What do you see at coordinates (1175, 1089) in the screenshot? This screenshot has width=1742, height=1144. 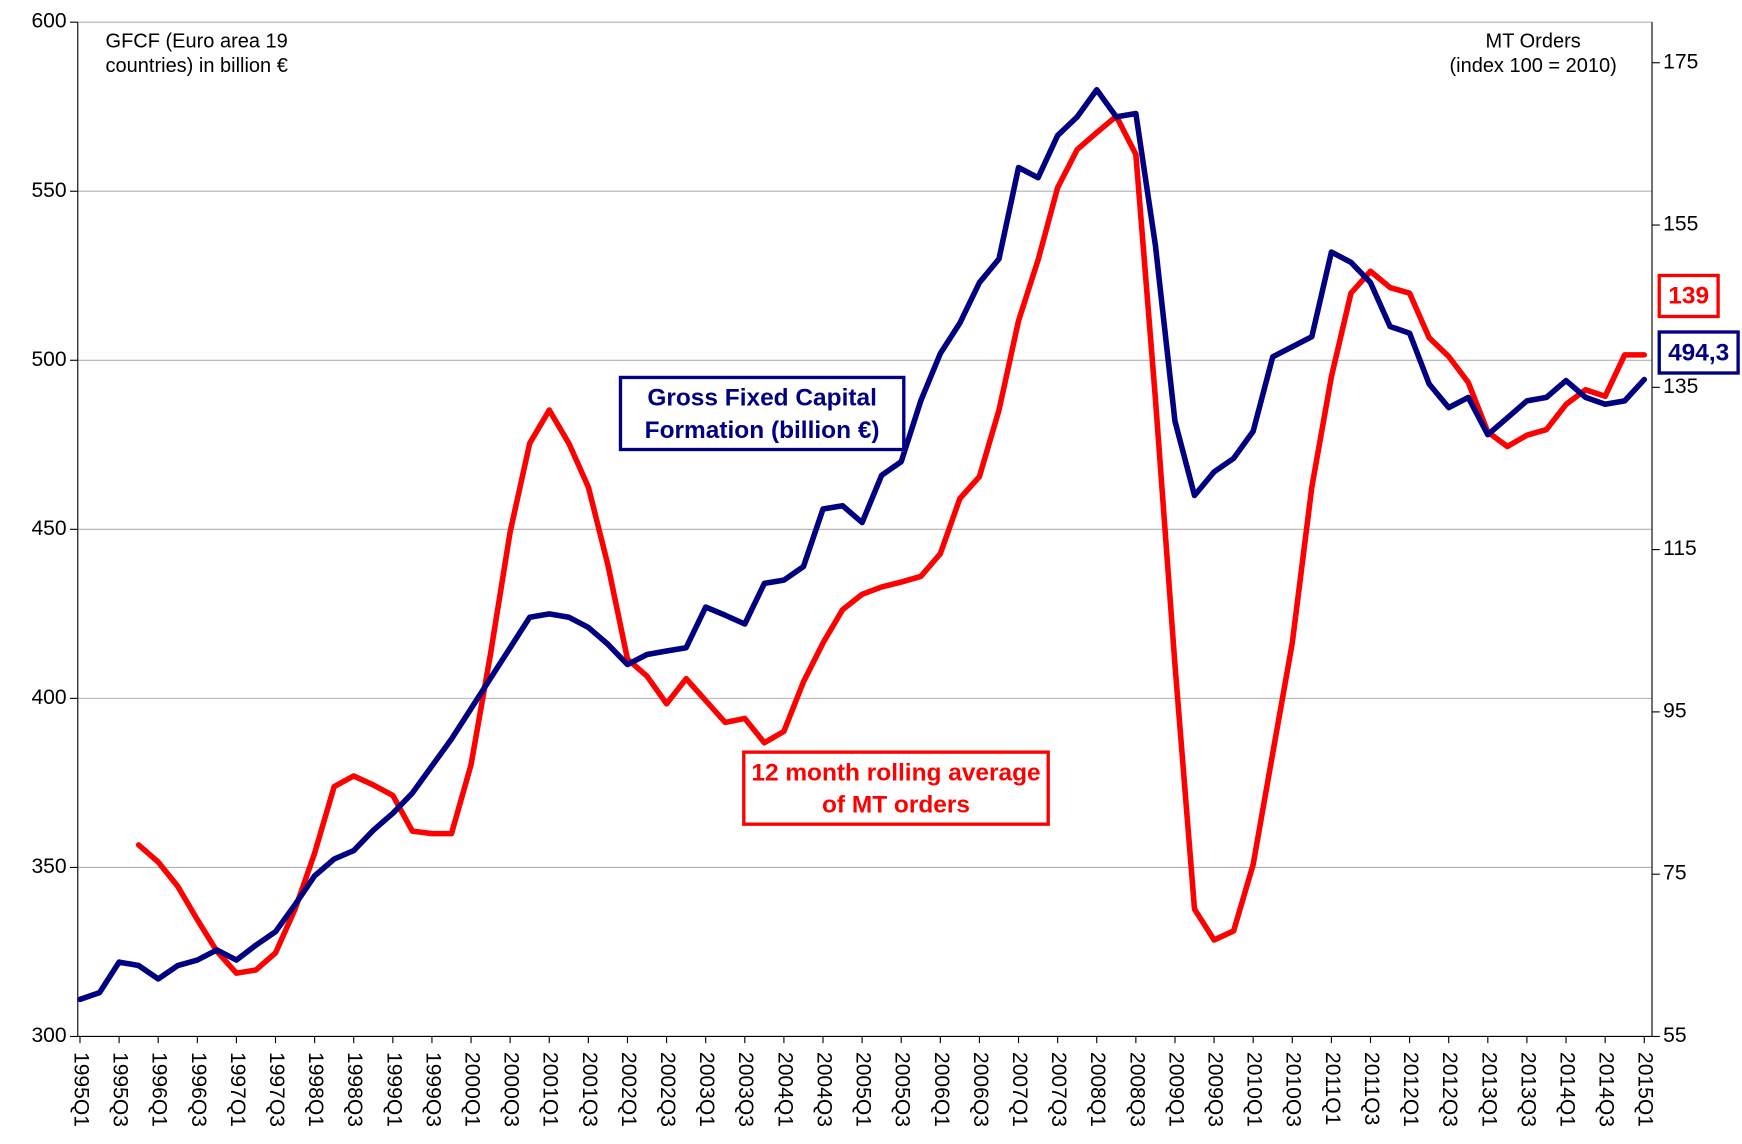 I see `x-tick-label: 2009Q1` at bounding box center [1175, 1089].